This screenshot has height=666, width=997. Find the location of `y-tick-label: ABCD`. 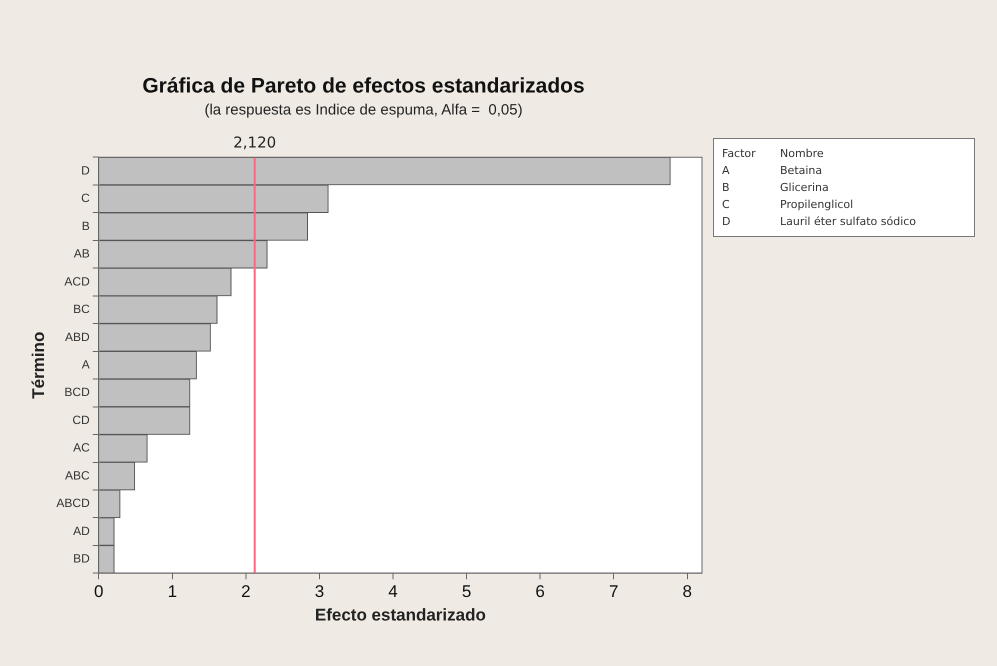

y-tick-label: ABCD is located at coordinates (73, 503).